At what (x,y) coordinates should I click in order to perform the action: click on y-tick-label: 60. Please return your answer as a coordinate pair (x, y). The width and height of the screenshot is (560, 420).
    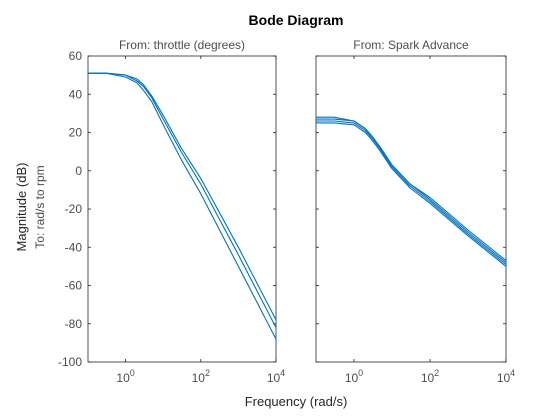
    Looking at the image, I should click on (76, 56).